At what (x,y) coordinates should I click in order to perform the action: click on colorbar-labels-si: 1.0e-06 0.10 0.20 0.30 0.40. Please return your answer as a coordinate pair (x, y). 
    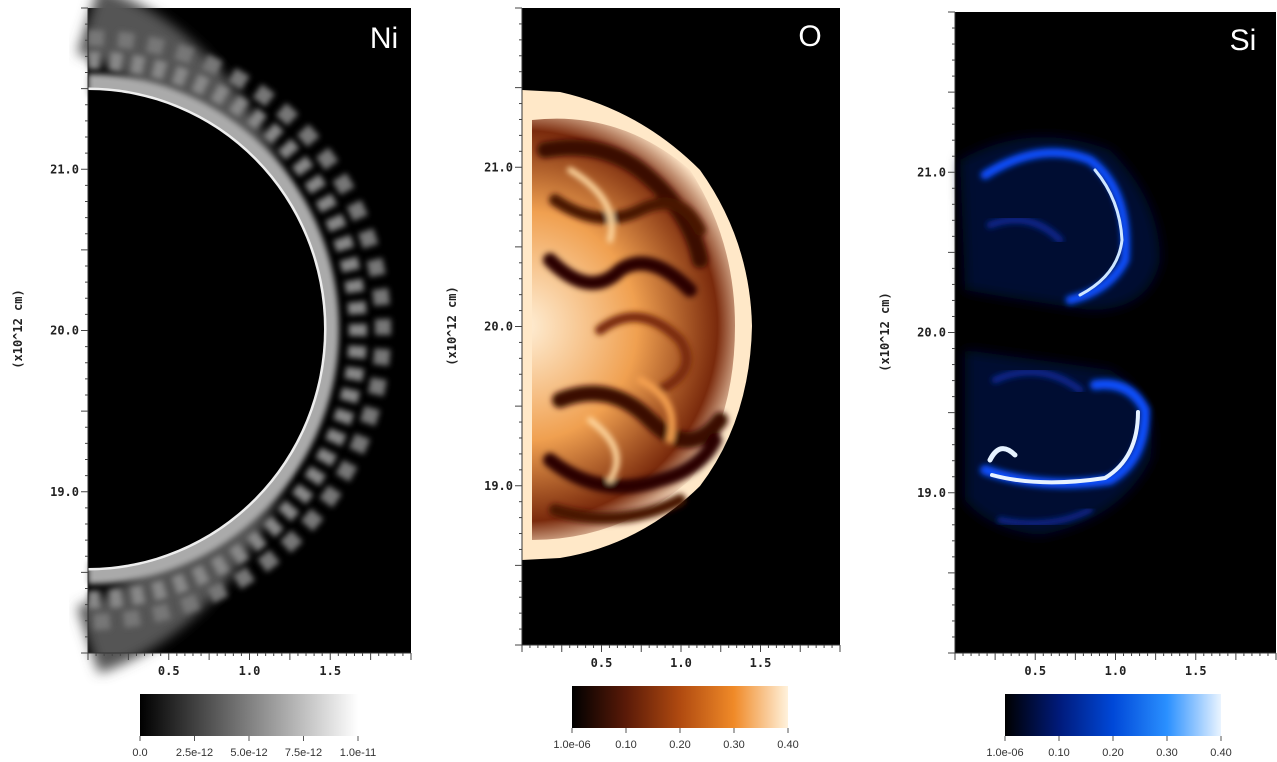
    Looking at the image, I should click on (1109, 747).